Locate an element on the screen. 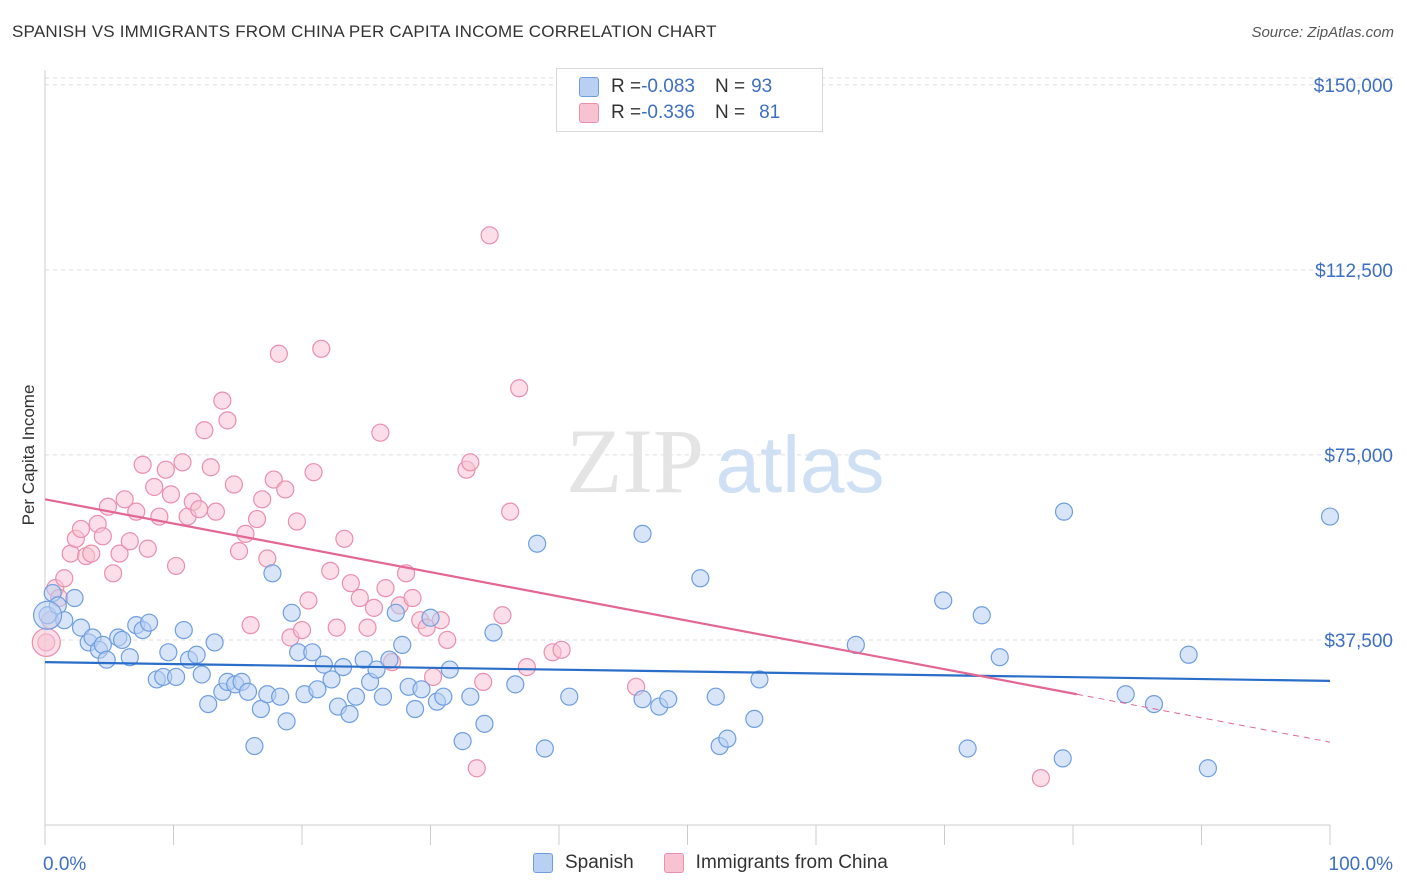  y-tick-label: $37,500 is located at coordinates (1358, 641).